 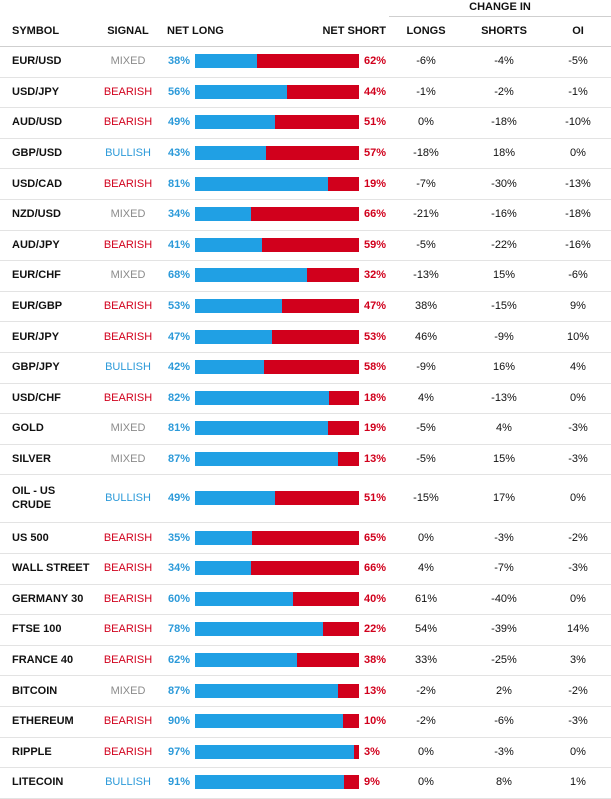 What do you see at coordinates (37, 629) in the screenshot?
I see `symbol-cell: FTSE 100` at bounding box center [37, 629].